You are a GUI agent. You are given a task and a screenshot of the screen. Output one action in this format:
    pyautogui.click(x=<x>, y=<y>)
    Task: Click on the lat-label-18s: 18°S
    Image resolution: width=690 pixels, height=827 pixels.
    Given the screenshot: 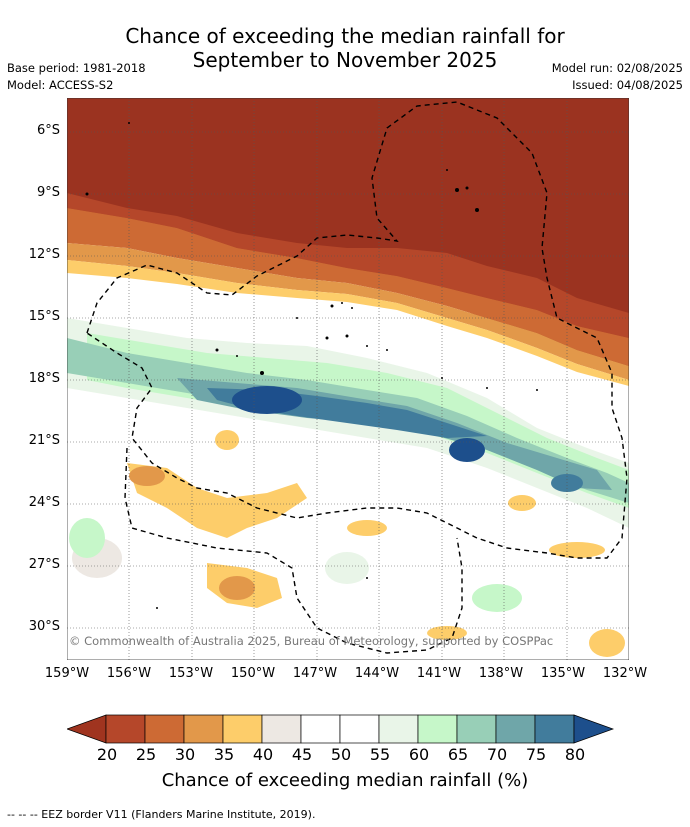 What is the action you would take?
    pyautogui.click(x=44, y=378)
    